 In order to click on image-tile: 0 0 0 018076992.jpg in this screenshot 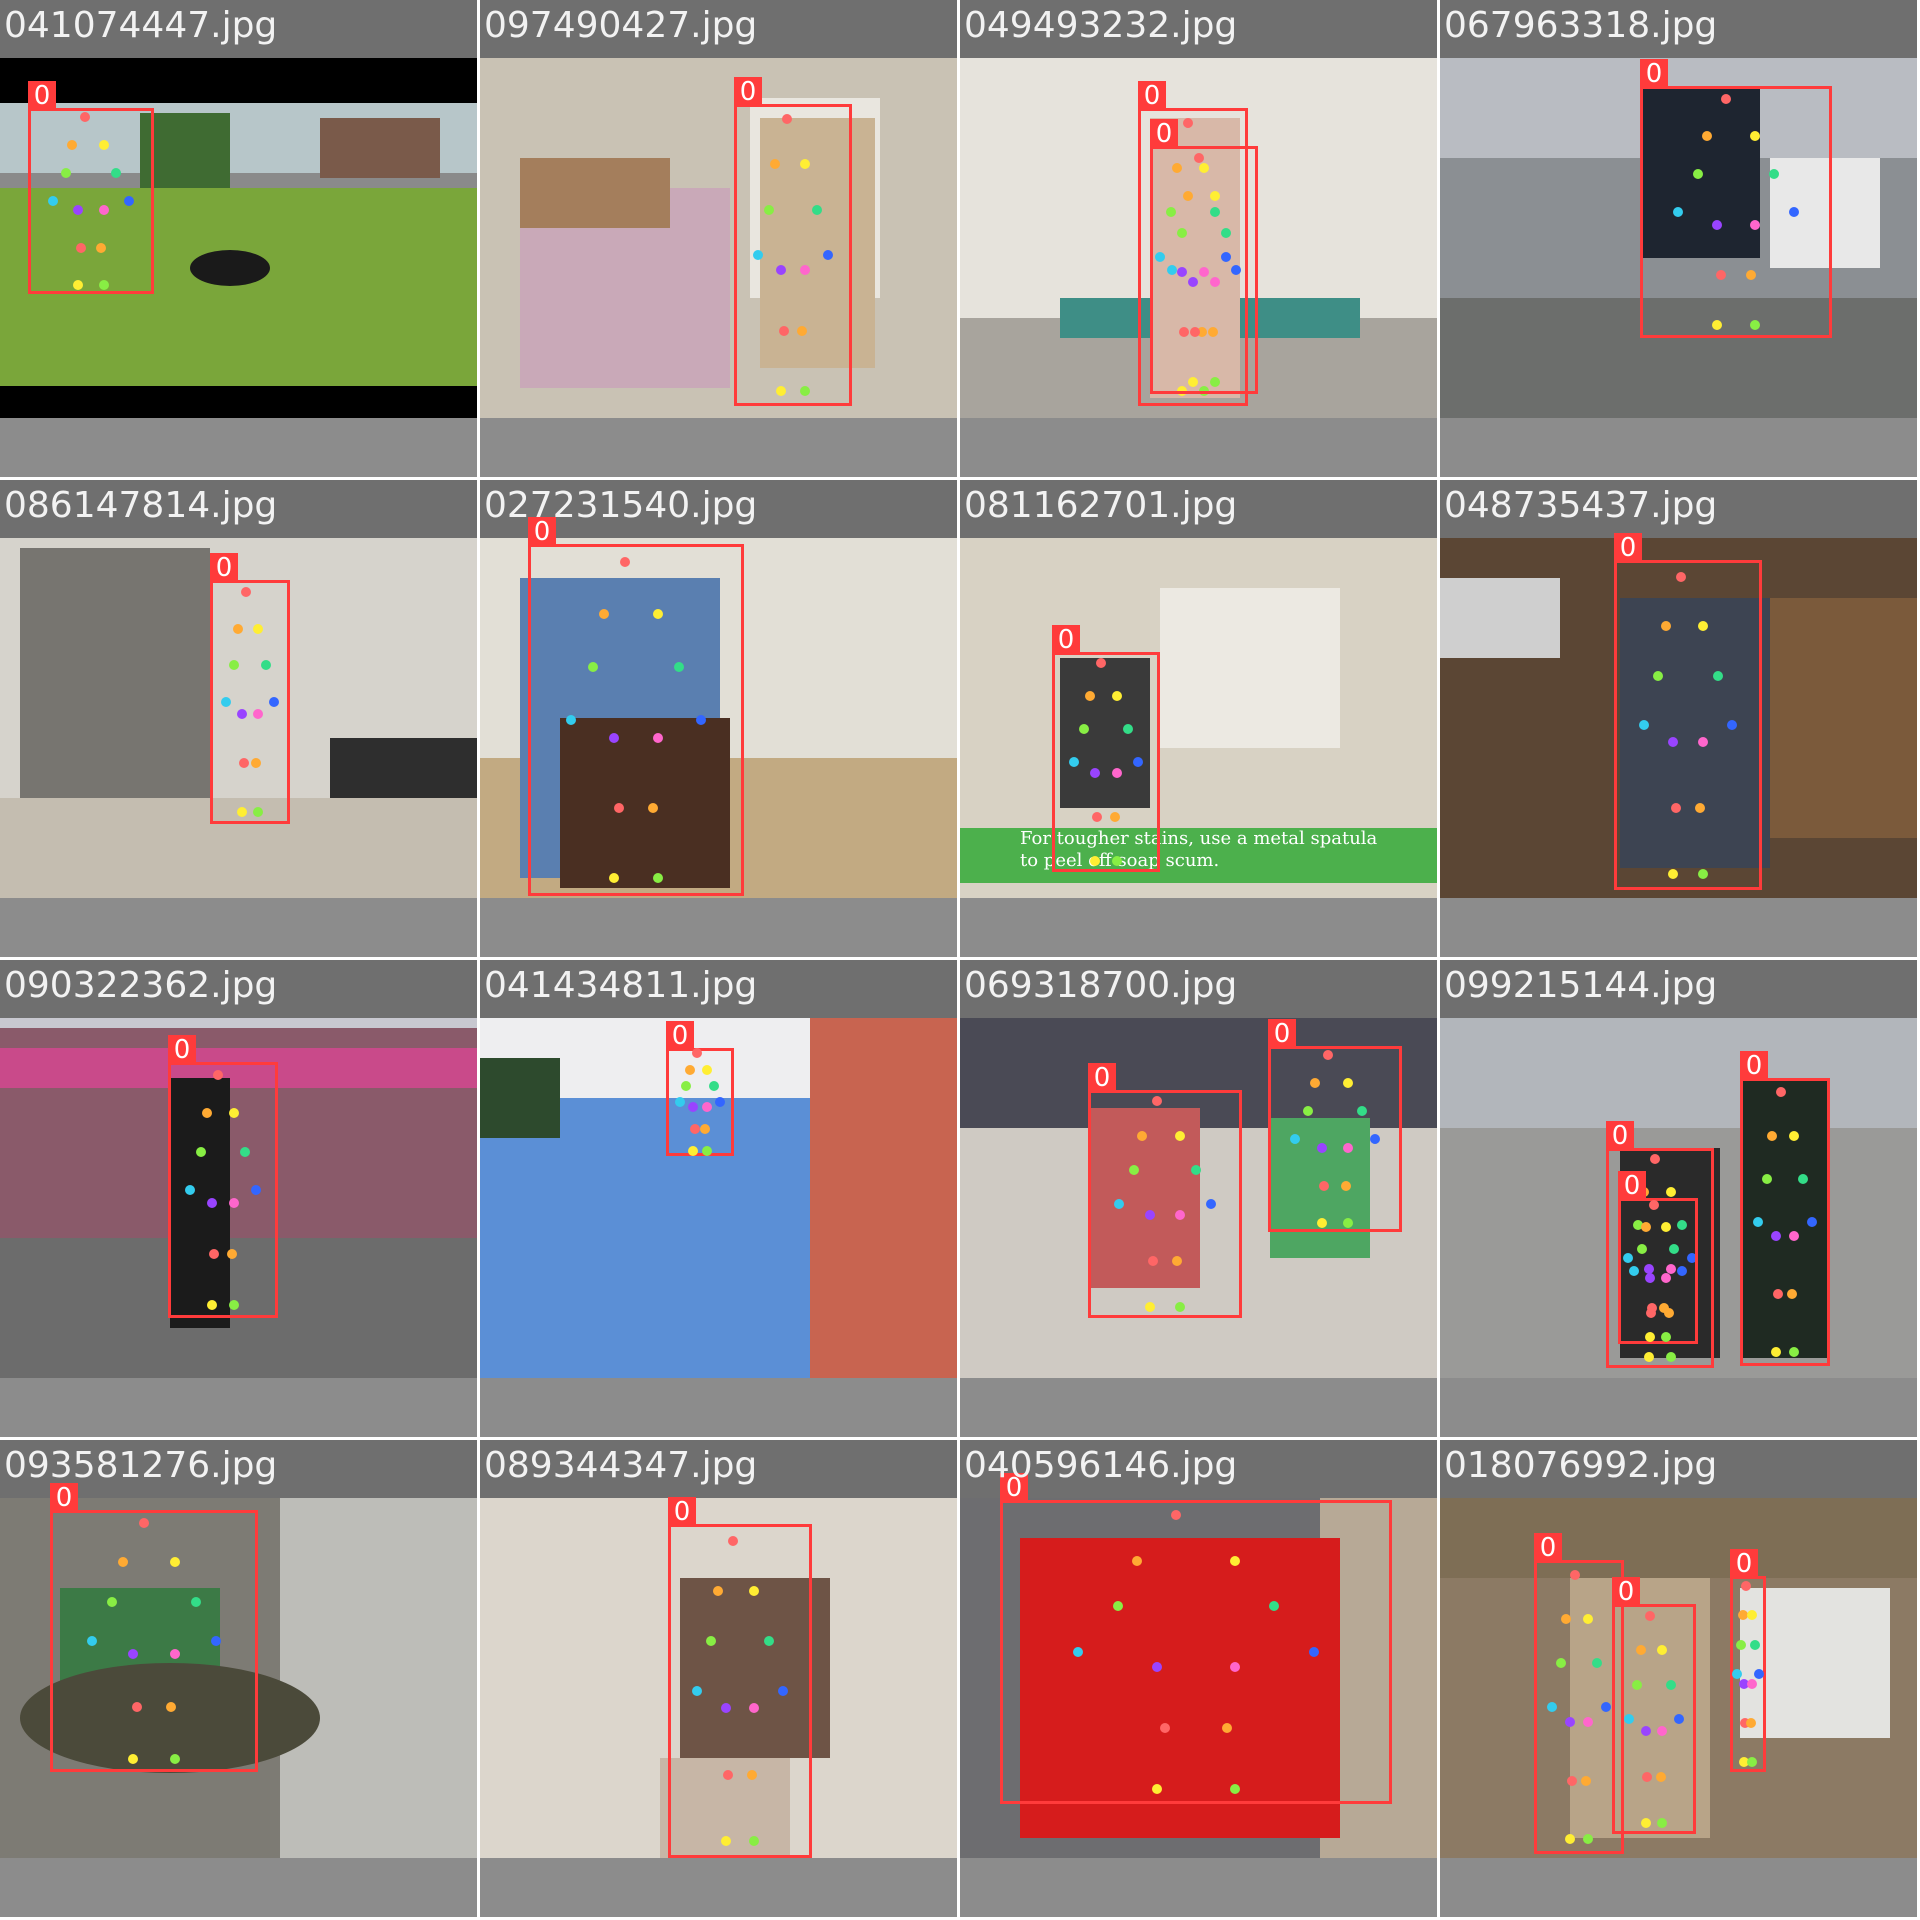, I will do `click(1678, 1678)`.